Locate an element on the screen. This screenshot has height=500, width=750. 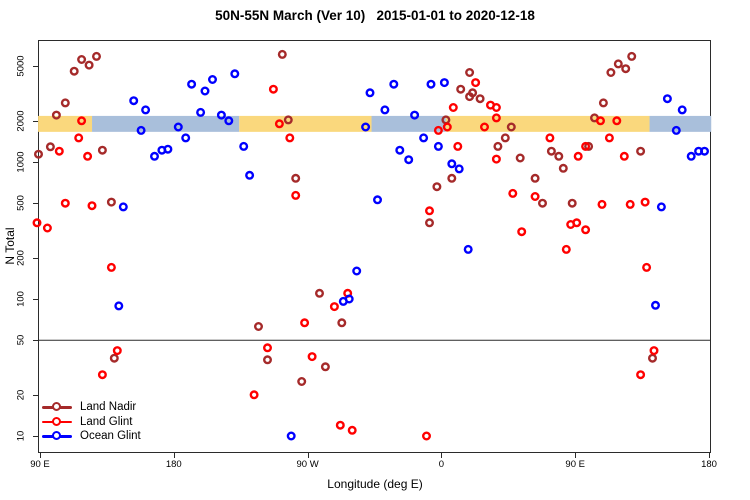
legend-circle-icon is located at coordinates (56, 407).